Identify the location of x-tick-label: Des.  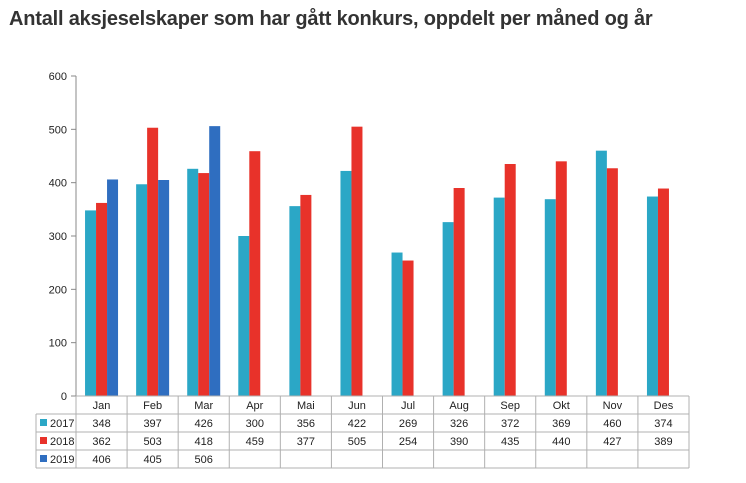
(664, 406).